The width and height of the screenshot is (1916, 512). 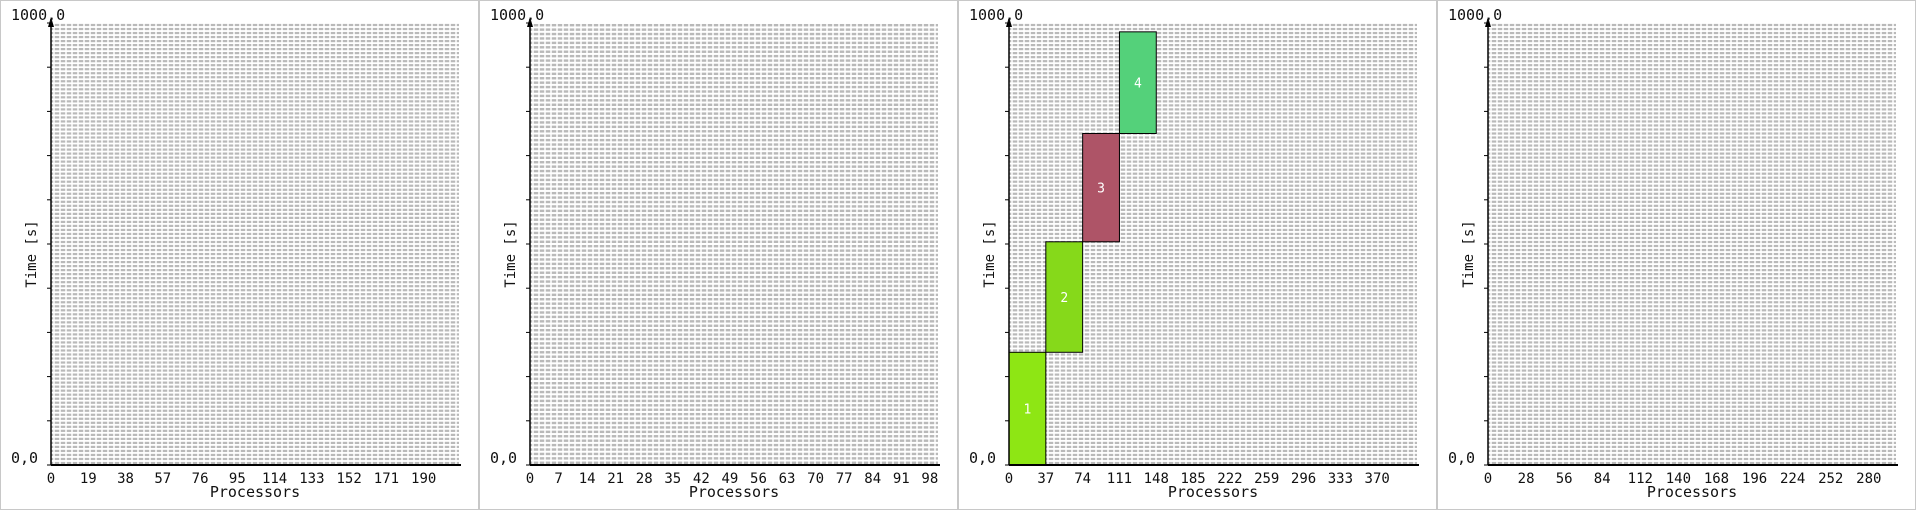 What do you see at coordinates (1156, 479) in the screenshot?
I see `x-tick-label: 148` at bounding box center [1156, 479].